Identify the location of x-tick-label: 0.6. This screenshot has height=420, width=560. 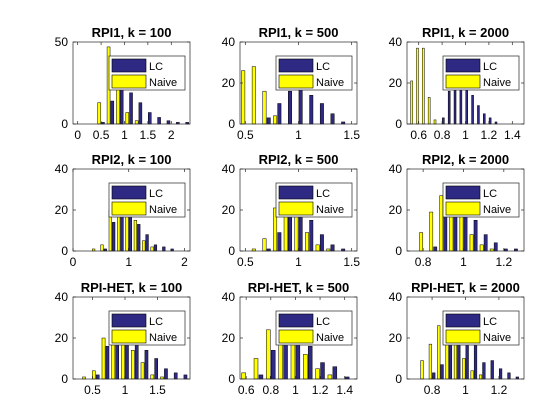
(418, 135).